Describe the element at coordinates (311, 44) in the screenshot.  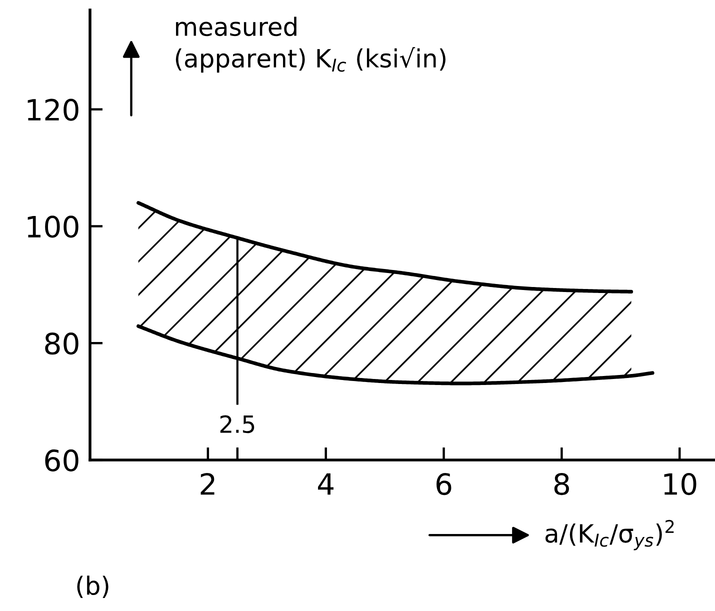
I see `y-axis-title: measured (apparent) K$_{Ic}$ (ksi√in)` at that location.